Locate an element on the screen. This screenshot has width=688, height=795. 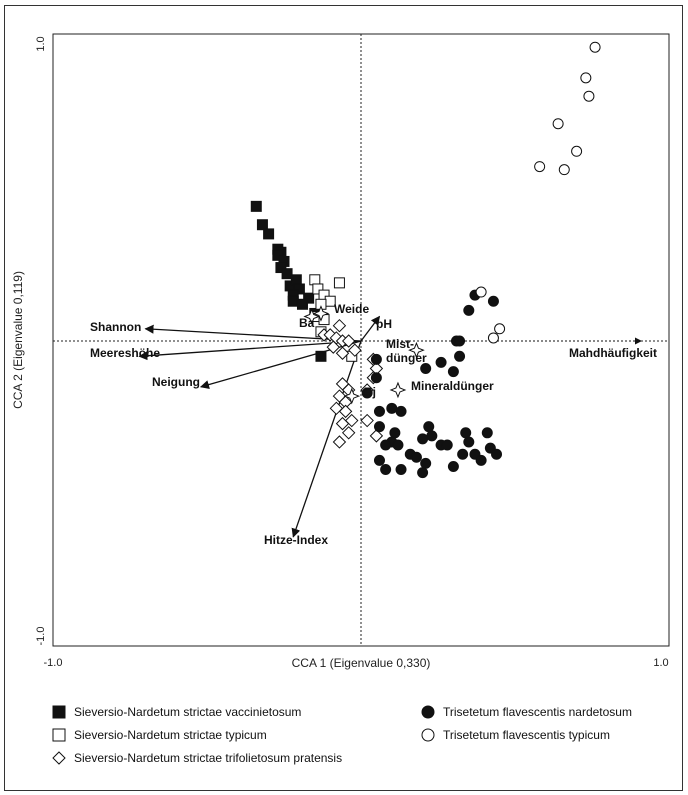
centroid-label: Bj is located at coordinates (370, 392).